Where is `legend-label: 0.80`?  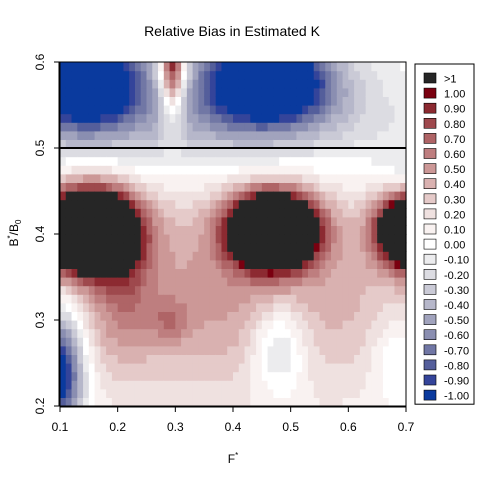 legend-label: 0.80 is located at coordinates (454, 125).